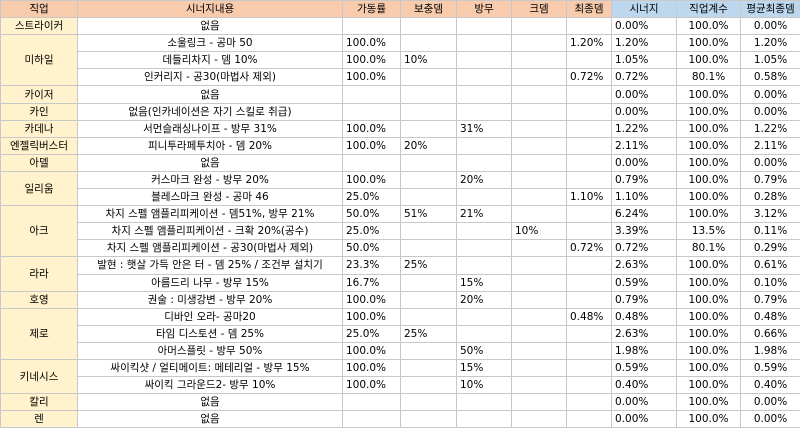 The image size is (800, 434). Describe the element at coordinates (39, 111) in the screenshot. I see `job-name-cell: 카인` at that location.